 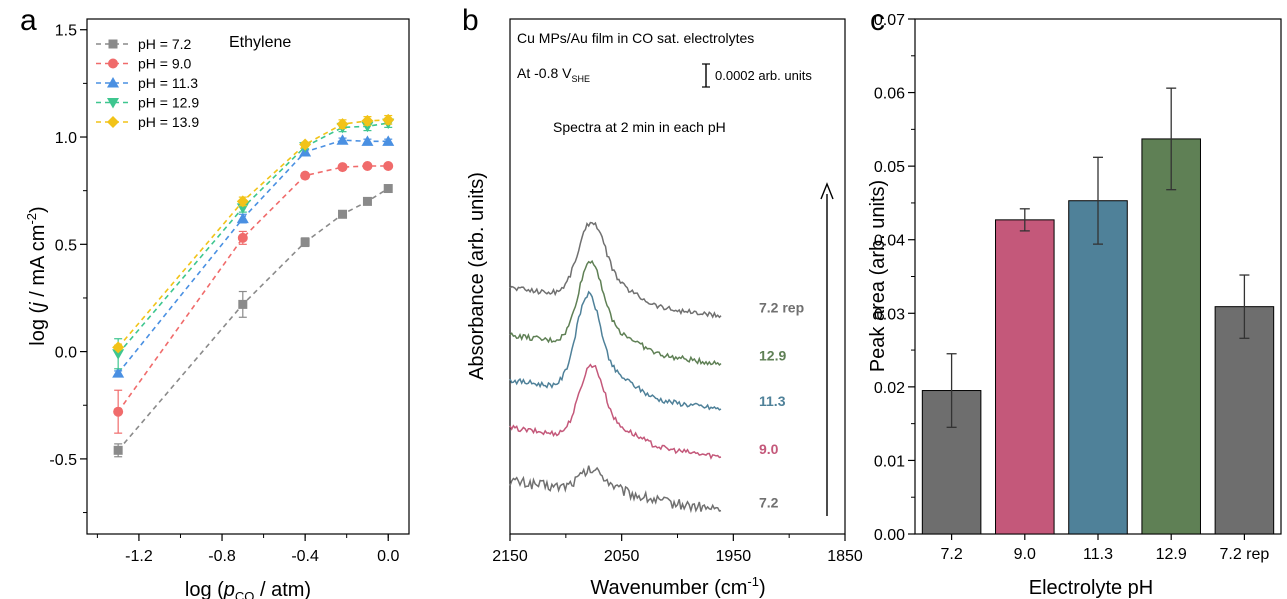 I want to click on x-tick-label: 7.2 rep, so click(x=1244, y=554).